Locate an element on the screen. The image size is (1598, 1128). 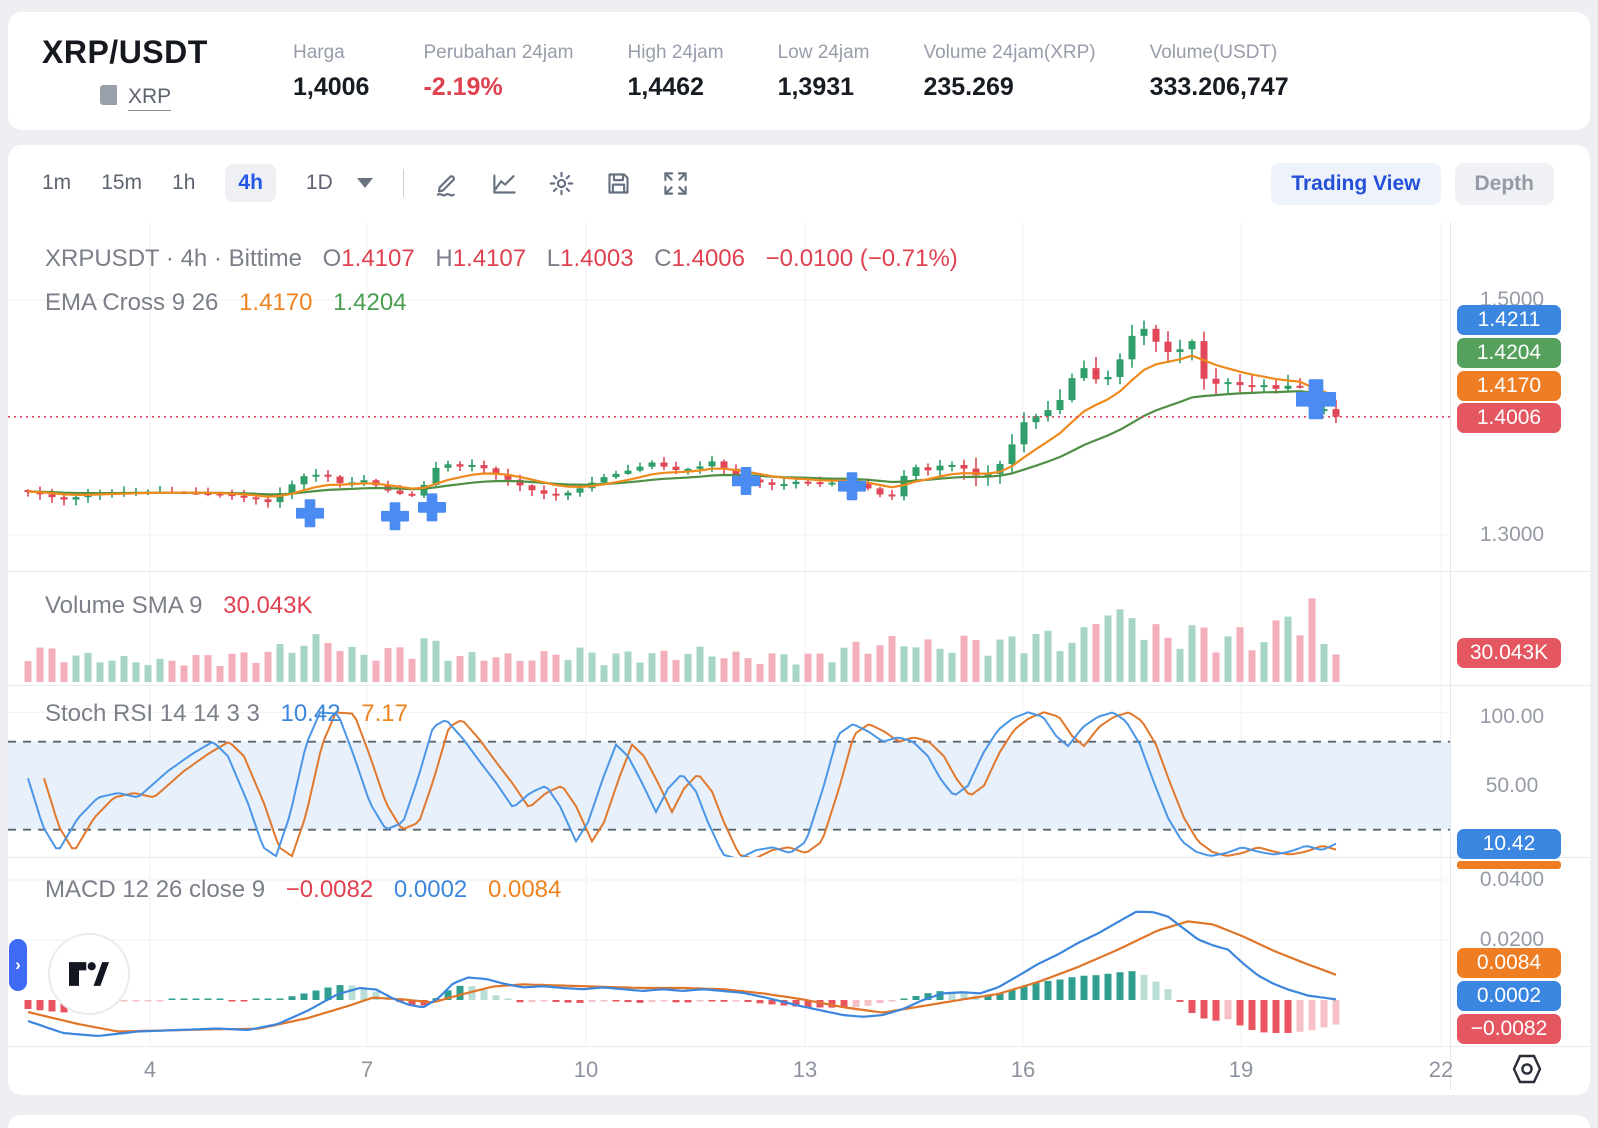
stat-value: 333.206,747 is located at coordinates (1219, 87).